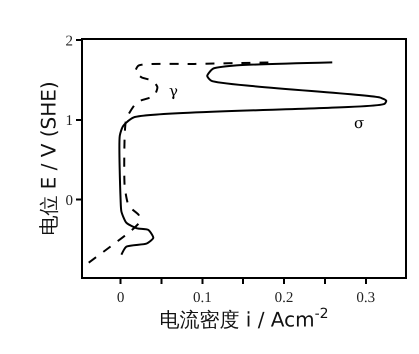 The image size is (419, 354). Describe the element at coordinates (69, 41) in the screenshot. I see `y-tick-label: 2` at that location.